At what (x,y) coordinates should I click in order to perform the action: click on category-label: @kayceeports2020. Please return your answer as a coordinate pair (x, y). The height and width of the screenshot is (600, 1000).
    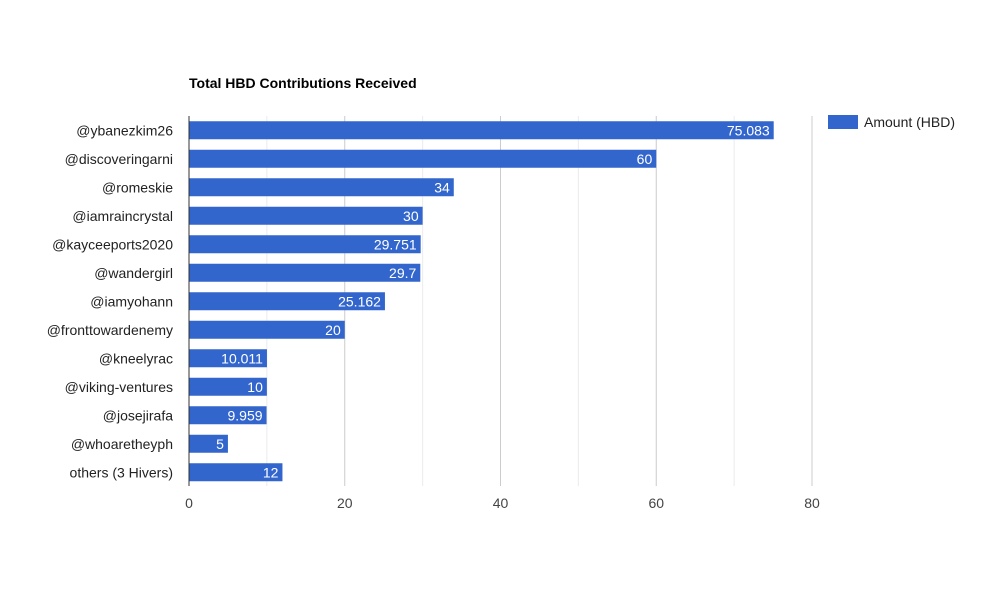
    Looking at the image, I should click on (112, 244).